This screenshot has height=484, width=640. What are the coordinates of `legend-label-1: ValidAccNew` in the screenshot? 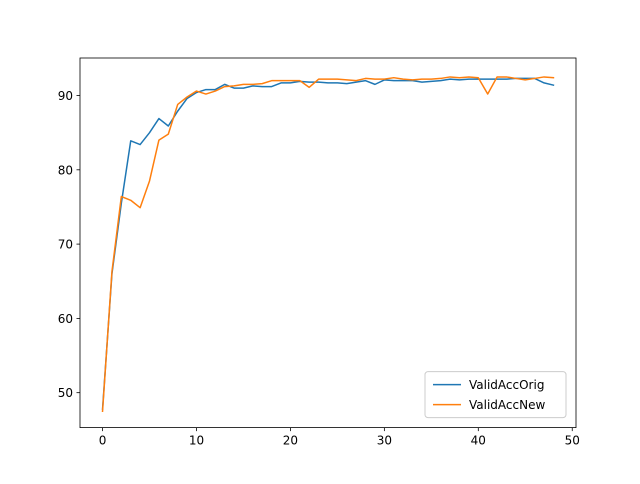 It's located at (507, 405).